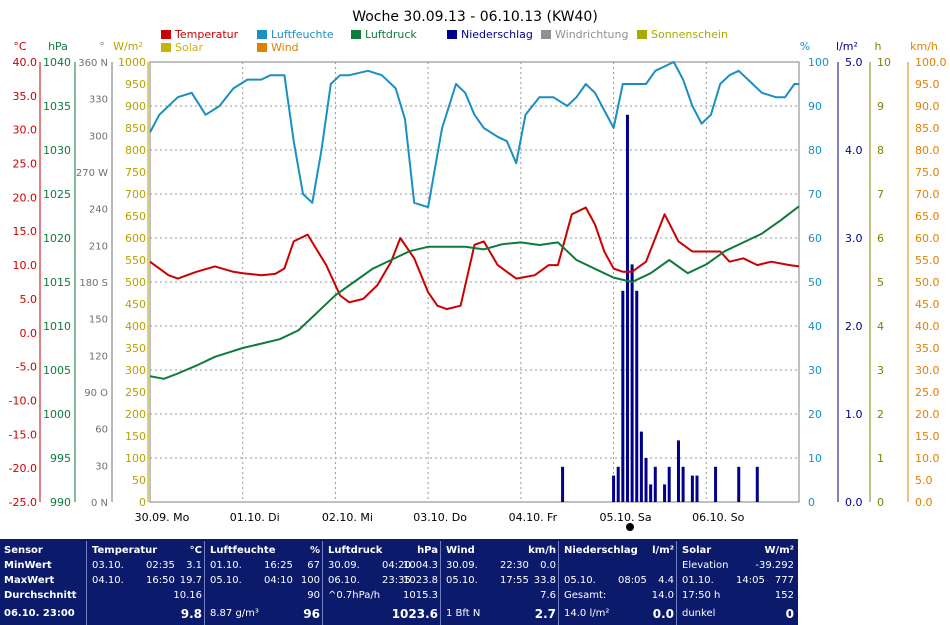  I want to click on moon-phase-icon, so click(630, 527).